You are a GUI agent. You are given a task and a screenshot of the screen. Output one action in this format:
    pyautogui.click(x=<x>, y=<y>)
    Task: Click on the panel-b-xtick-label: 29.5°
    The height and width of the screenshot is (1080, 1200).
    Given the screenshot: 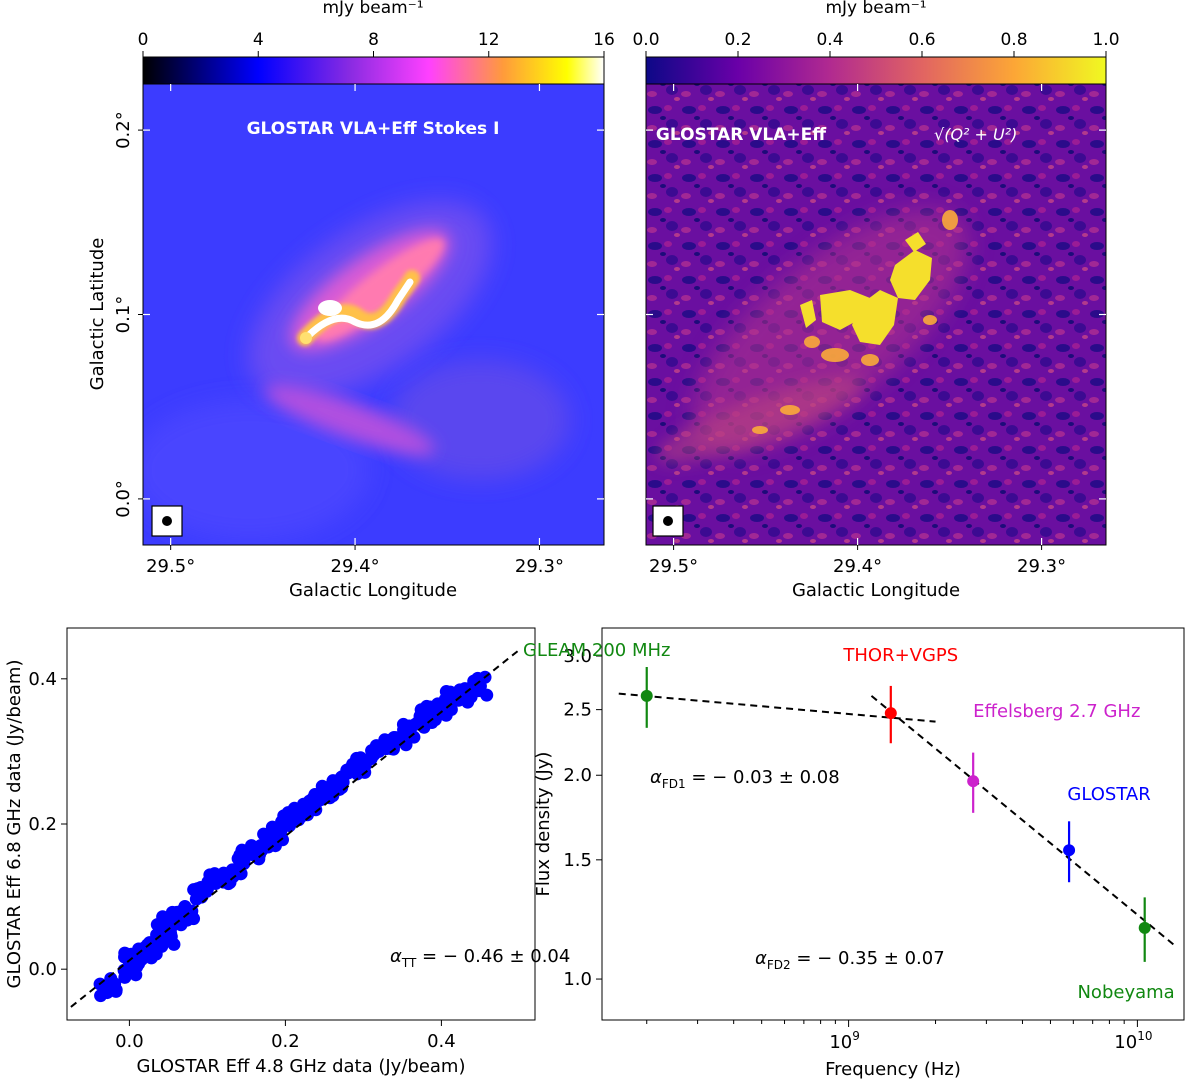 What is the action you would take?
    pyautogui.click(x=673, y=566)
    